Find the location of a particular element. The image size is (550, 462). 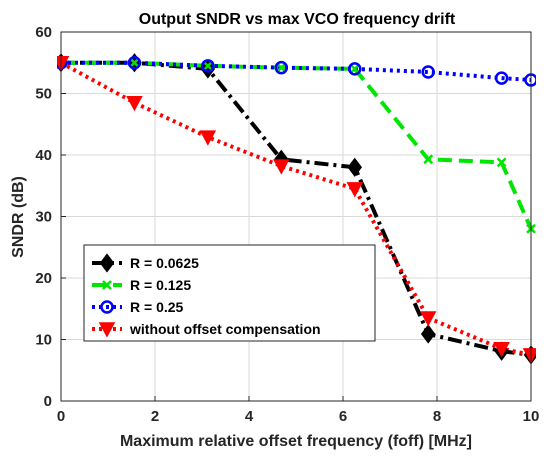

x-tick-label: 6 is located at coordinates (343, 416).